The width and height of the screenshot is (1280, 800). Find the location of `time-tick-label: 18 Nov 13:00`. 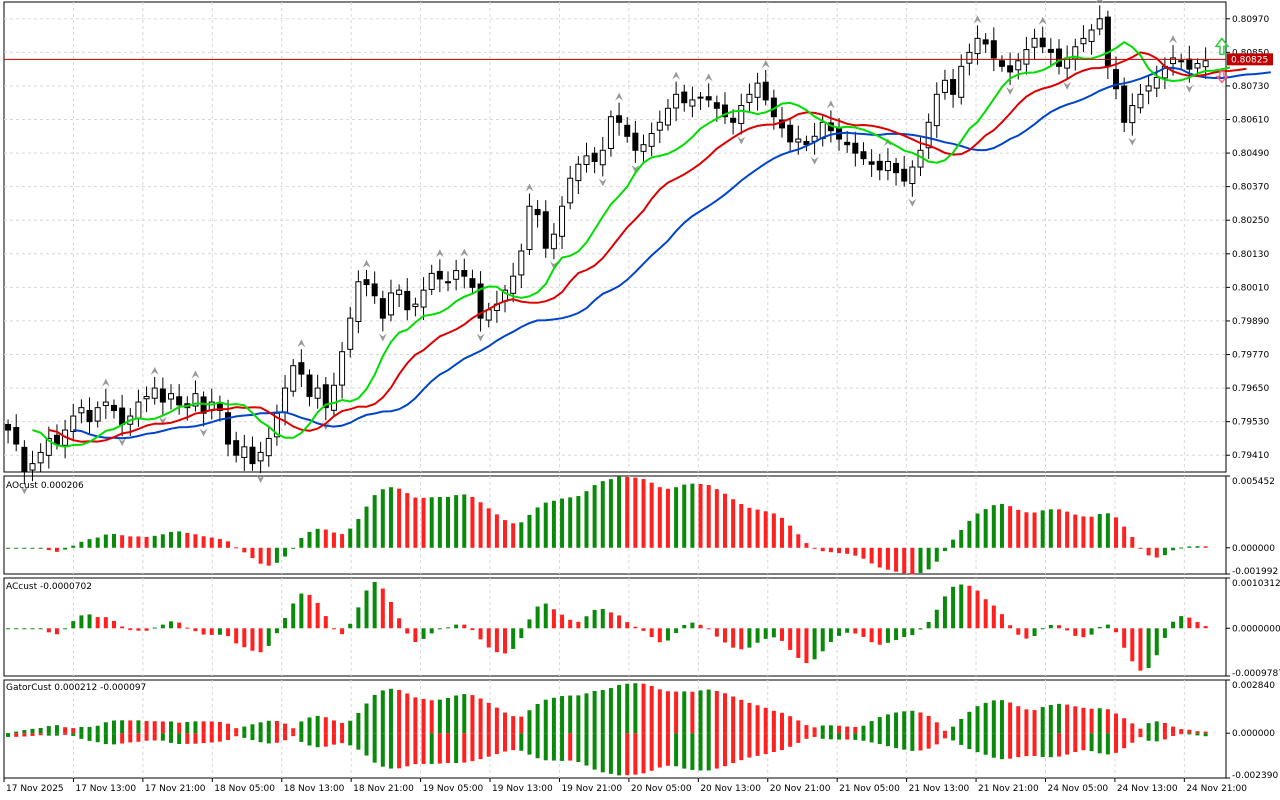

time-tick-label: 18 Nov 13:00 is located at coordinates (314, 789).